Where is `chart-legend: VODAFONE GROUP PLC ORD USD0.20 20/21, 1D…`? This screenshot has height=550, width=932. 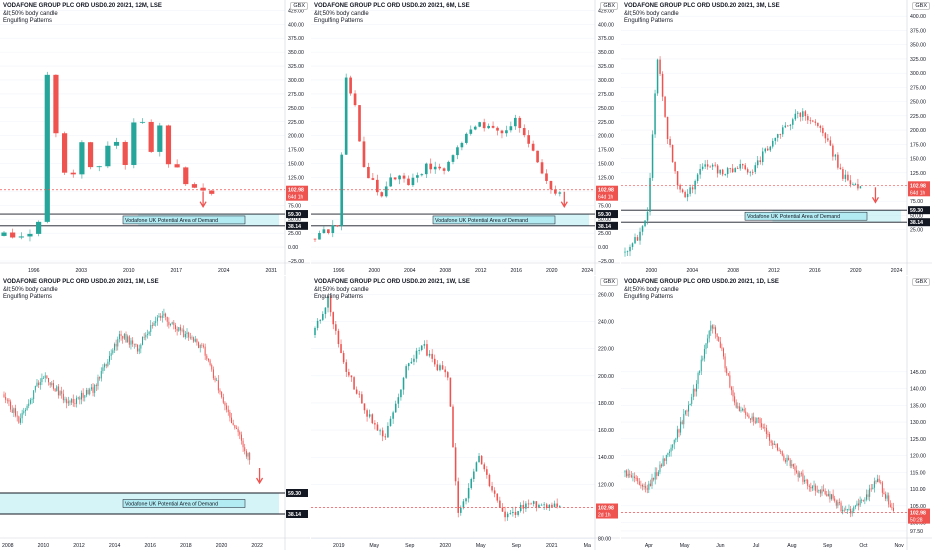 chart-legend: VODAFONE GROUP PLC ORD USD0.20 20/21, 1D… is located at coordinates (701, 290).